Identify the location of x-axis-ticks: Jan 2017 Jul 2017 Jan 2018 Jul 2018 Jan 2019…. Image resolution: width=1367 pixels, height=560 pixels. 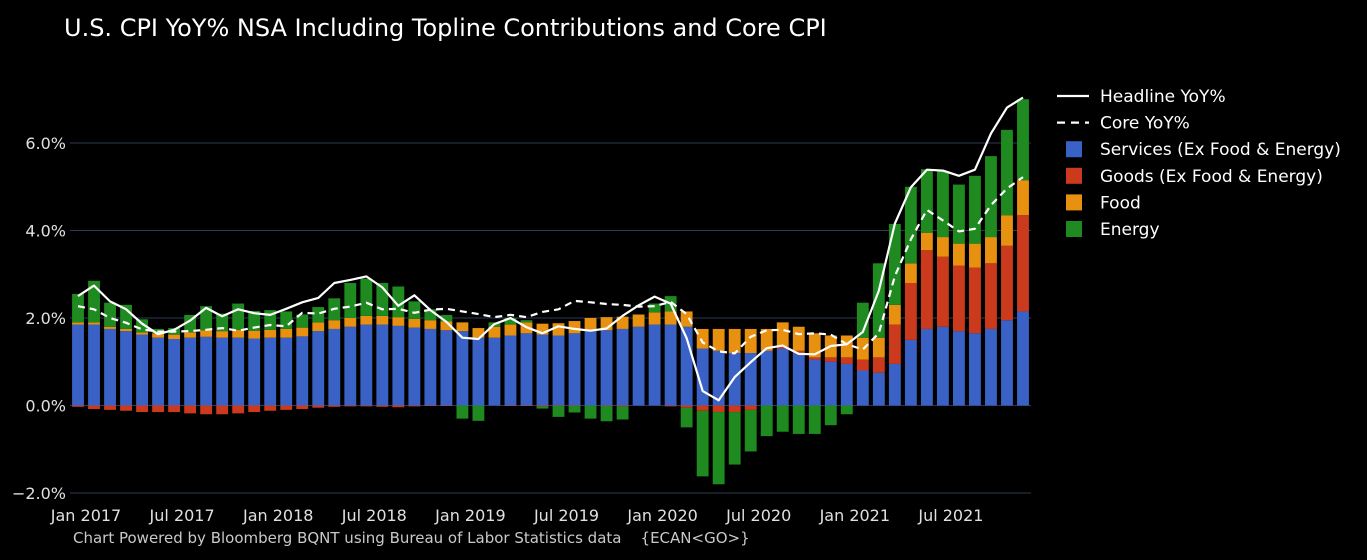
(517, 515).